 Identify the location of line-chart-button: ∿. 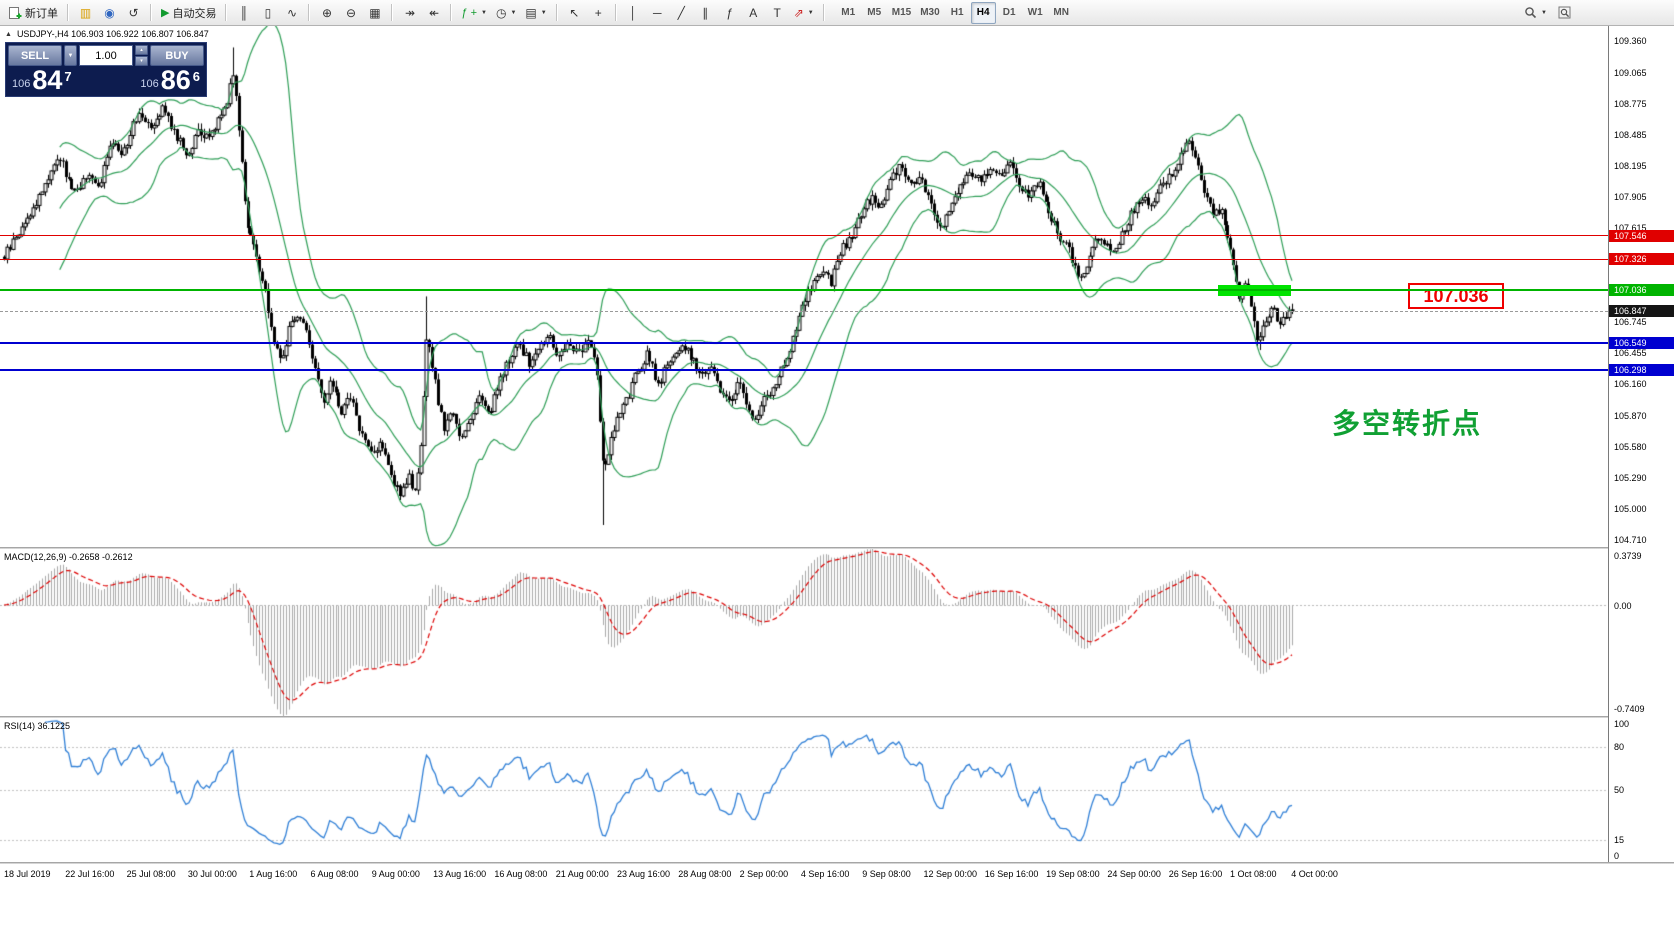
(291, 13).